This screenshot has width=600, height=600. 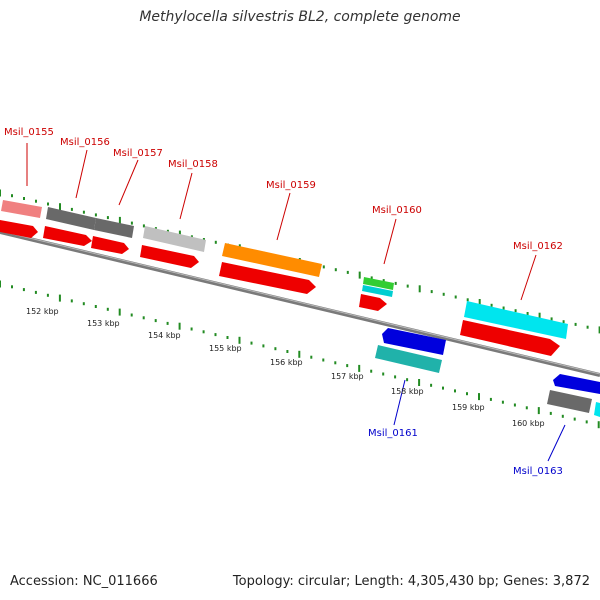 What do you see at coordinates (378, 283) in the screenshot?
I see `feature-bar-msil-0160a` at bounding box center [378, 283].